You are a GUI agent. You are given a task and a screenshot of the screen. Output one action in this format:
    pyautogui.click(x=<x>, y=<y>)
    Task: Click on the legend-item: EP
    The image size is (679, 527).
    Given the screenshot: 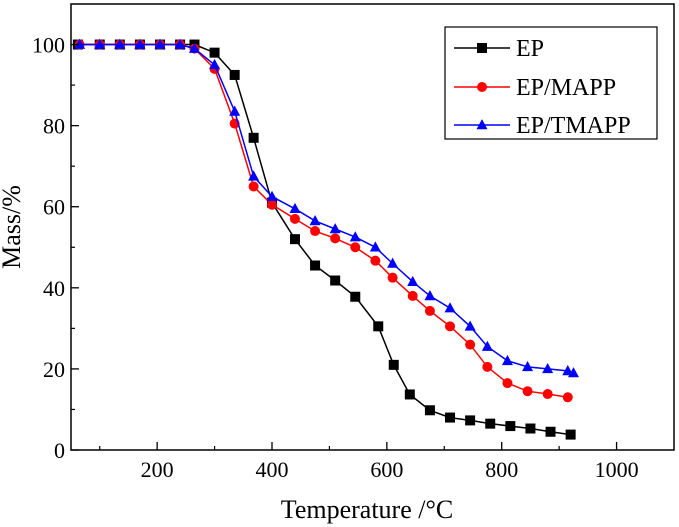 What is the action you would take?
    pyautogui.click(x=499, y=49)
    